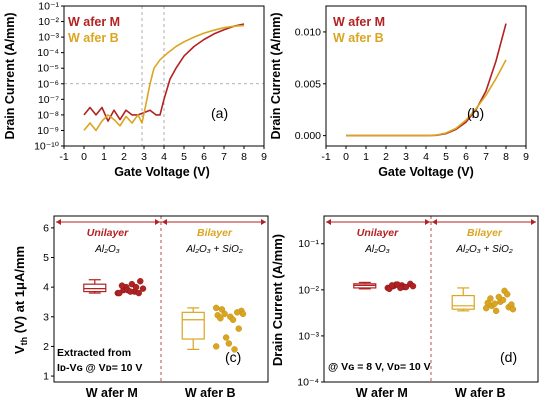 This screenshot has height=414, width=550. What do you see at coordinates (346, 157) in the screenshot?
I see `panel-b-xtick-label: 0` at bounding box center [346, 157].